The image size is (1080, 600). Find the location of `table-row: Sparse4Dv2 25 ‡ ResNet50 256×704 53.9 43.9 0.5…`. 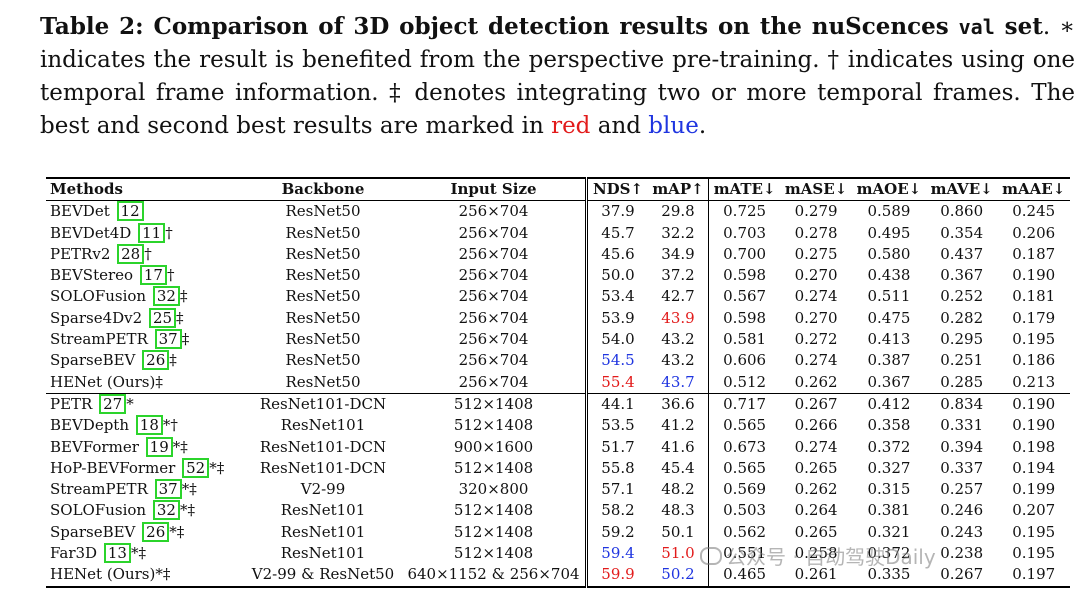

table-row: Sparse4Dv2 25 ‡ ResNet50 256×704 53.9 43.9 0.5… is located at coordinates (558, 318).